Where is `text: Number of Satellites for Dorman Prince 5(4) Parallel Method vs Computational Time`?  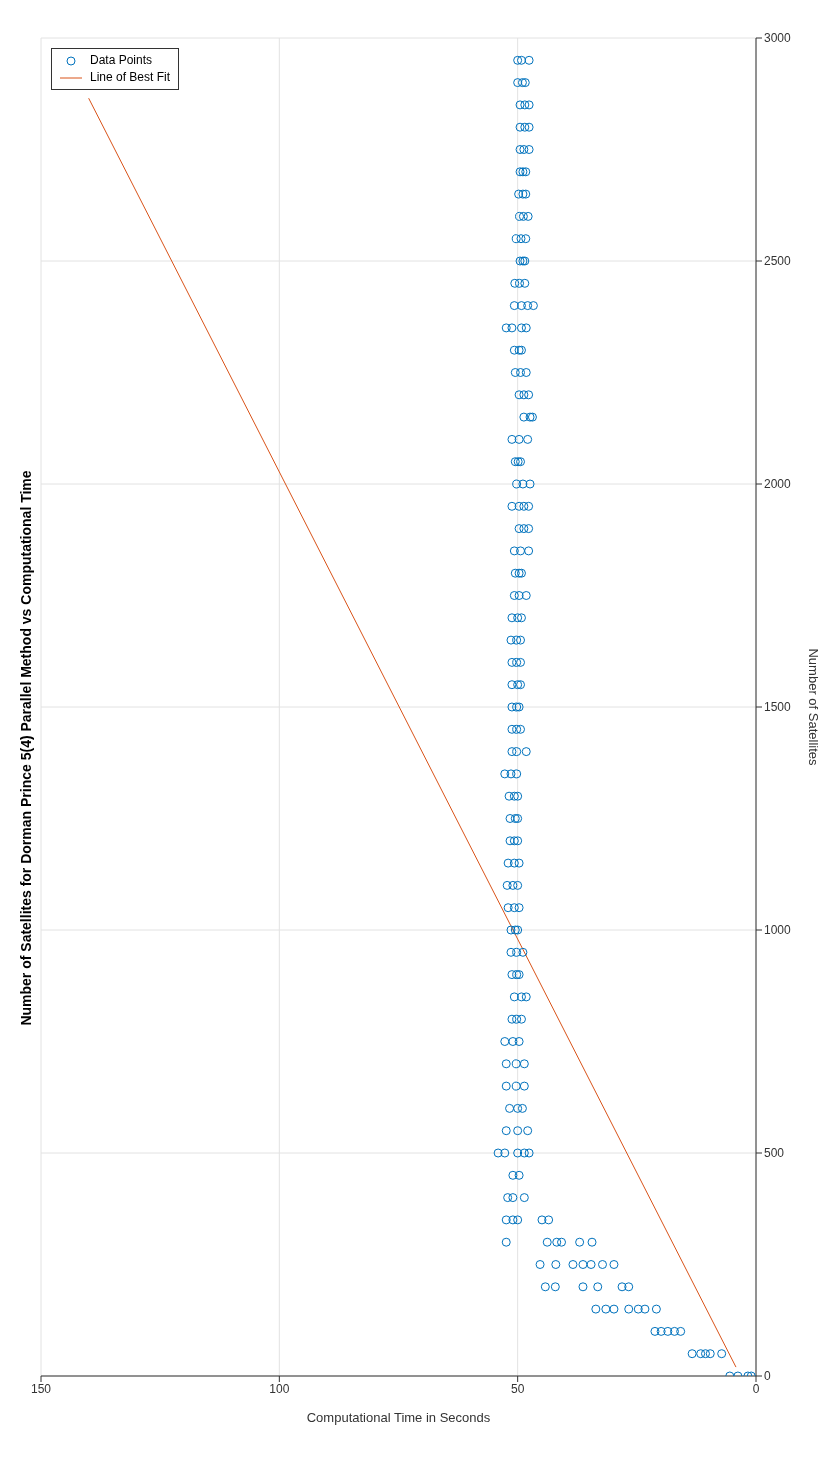 text: Number of Satellites for Dorman Prince 5(4) Parallel Method vs Computational Time is located at coordinates (26, 748).